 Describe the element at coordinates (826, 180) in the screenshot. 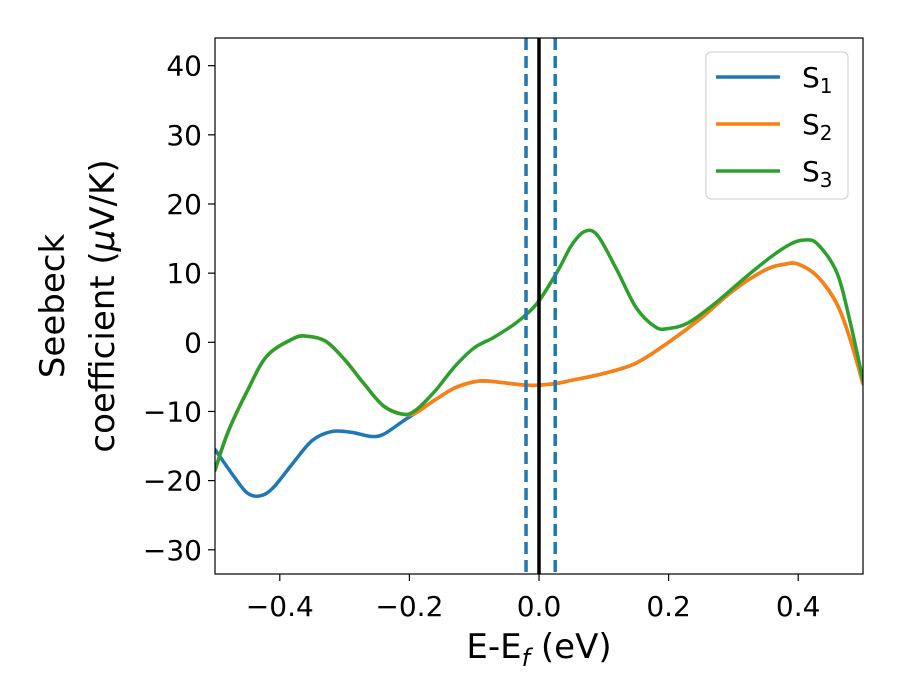

I see `legend-label-s3-sub: 3` at that location.